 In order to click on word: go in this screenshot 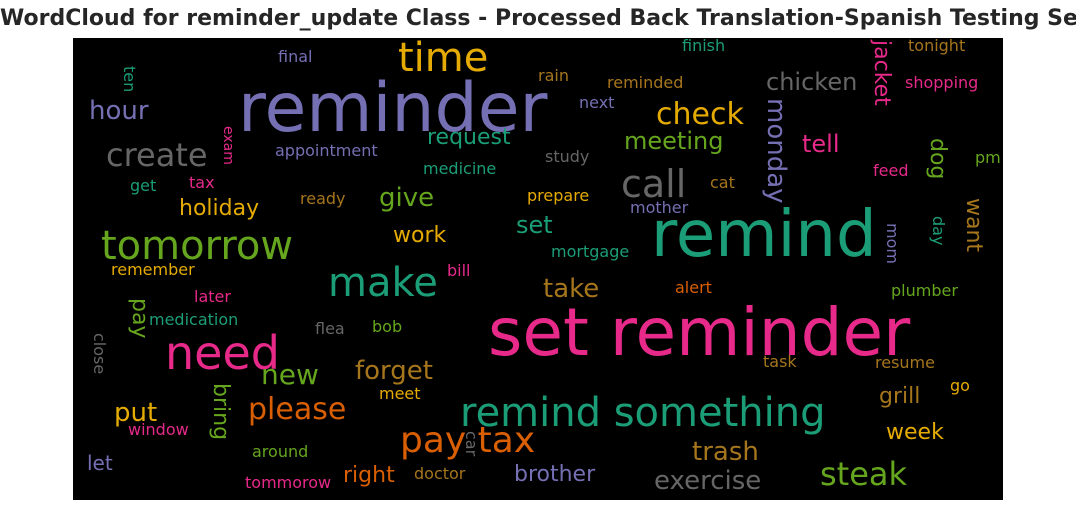, I will do `click(960, 385)`.